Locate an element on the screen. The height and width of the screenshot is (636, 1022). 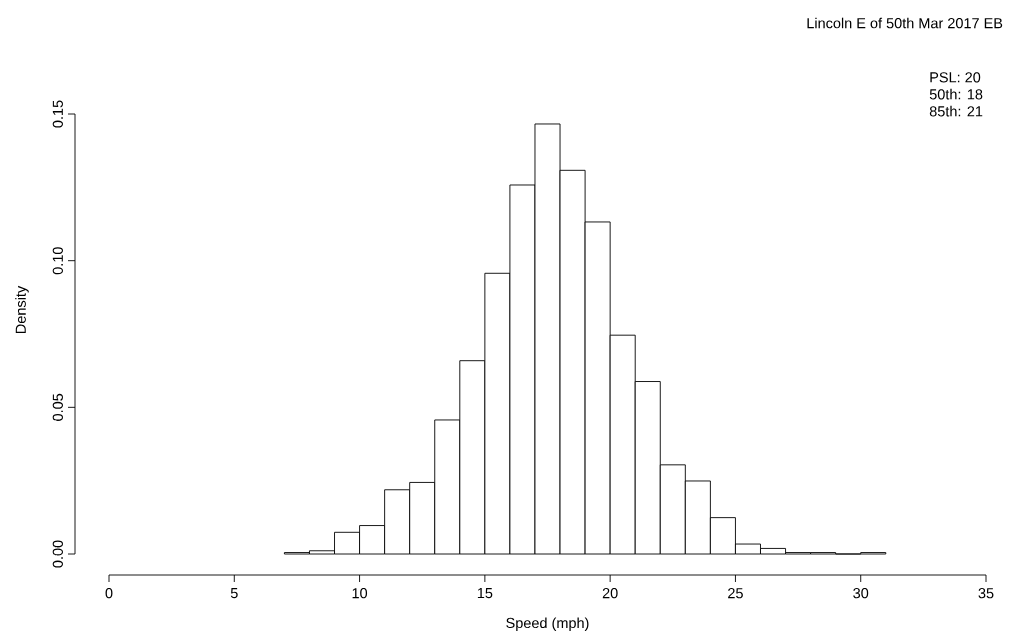
annotation: 85th: 21 is located at coordinates (956, 111).